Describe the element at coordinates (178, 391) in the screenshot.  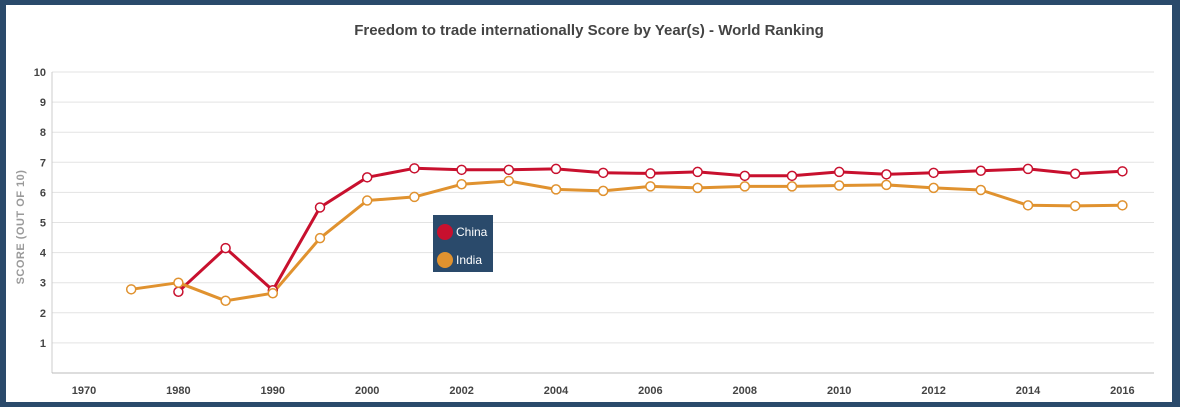
I see `x-tick-label: 1980` at that location.